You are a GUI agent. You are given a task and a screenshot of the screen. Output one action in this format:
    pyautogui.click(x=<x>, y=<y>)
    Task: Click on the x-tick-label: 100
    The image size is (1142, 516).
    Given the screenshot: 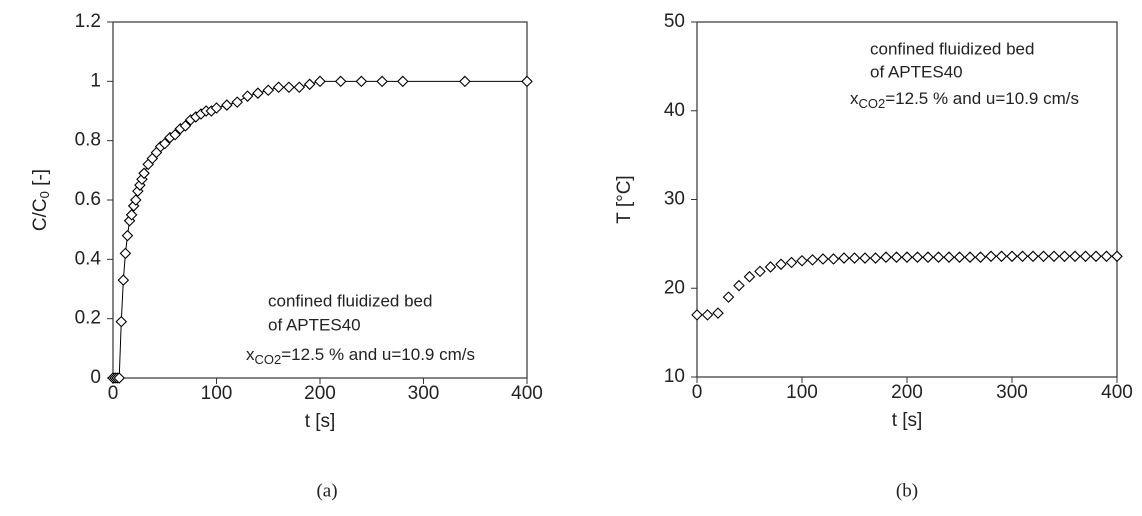 What is the action you would take?
    pyautogui.click(x=802, y=392)
    